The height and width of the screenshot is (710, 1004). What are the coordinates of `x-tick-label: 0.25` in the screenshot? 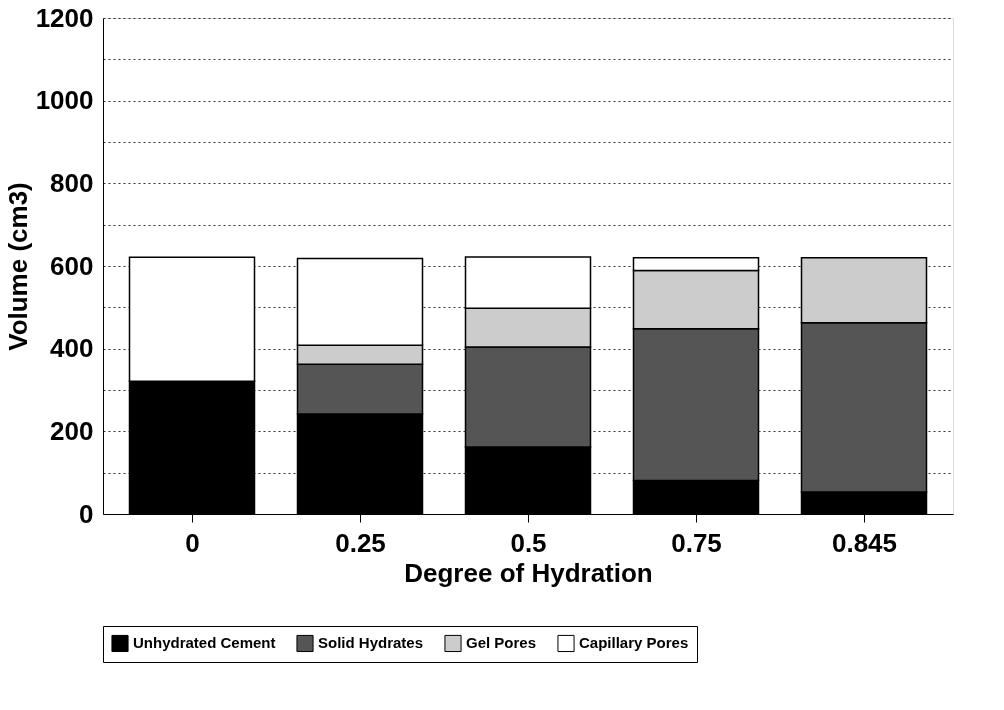 It's located at (360, 542).